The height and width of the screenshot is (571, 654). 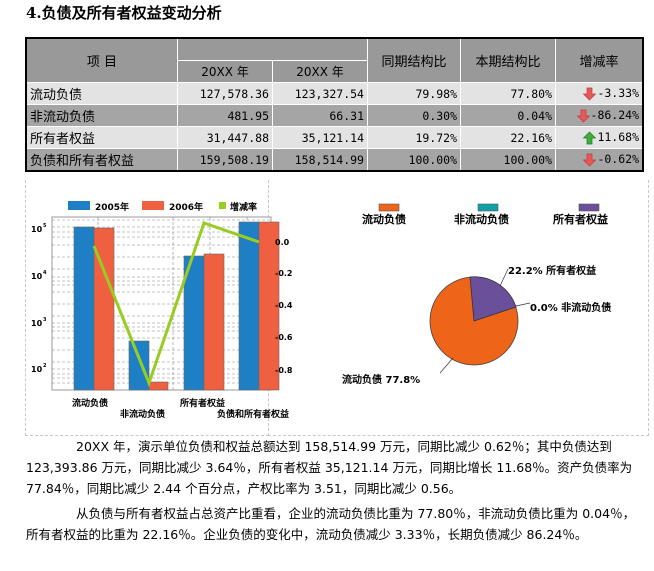 What do you see at coordinates (202, 403) in the screenshot?
I see `x-label: 所有者权益` at bounding box center [202, 403].